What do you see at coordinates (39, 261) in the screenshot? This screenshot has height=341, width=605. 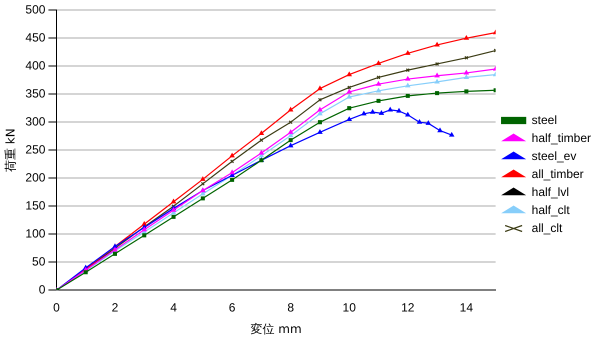 I see `y-tick-label: 50` at bounding box center [39, 261].